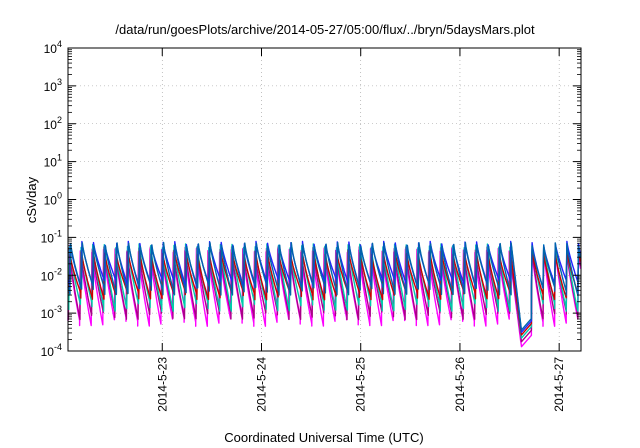 Image resolution: width=640 pixels, height=448 pixels. What do you see at coordinates (53, 85) in the screenshot?
I see `y-tick-label: 10³` at bounding box center [53, 85].